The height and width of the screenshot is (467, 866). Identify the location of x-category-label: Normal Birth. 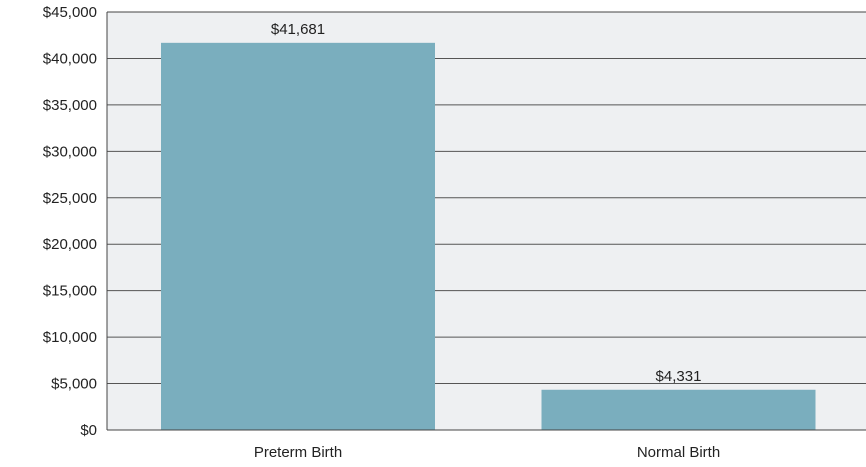
(678, 452).